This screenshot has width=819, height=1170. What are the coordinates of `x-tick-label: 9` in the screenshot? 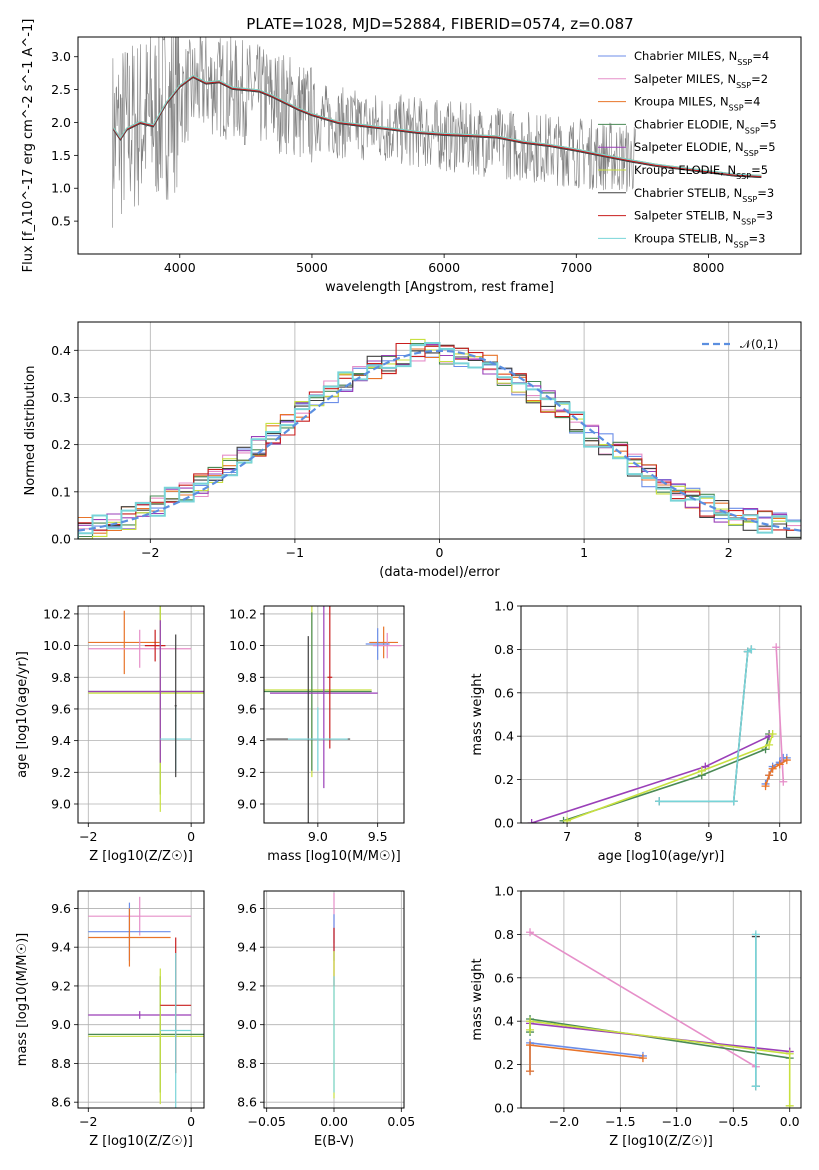 It's located at (709, 836).